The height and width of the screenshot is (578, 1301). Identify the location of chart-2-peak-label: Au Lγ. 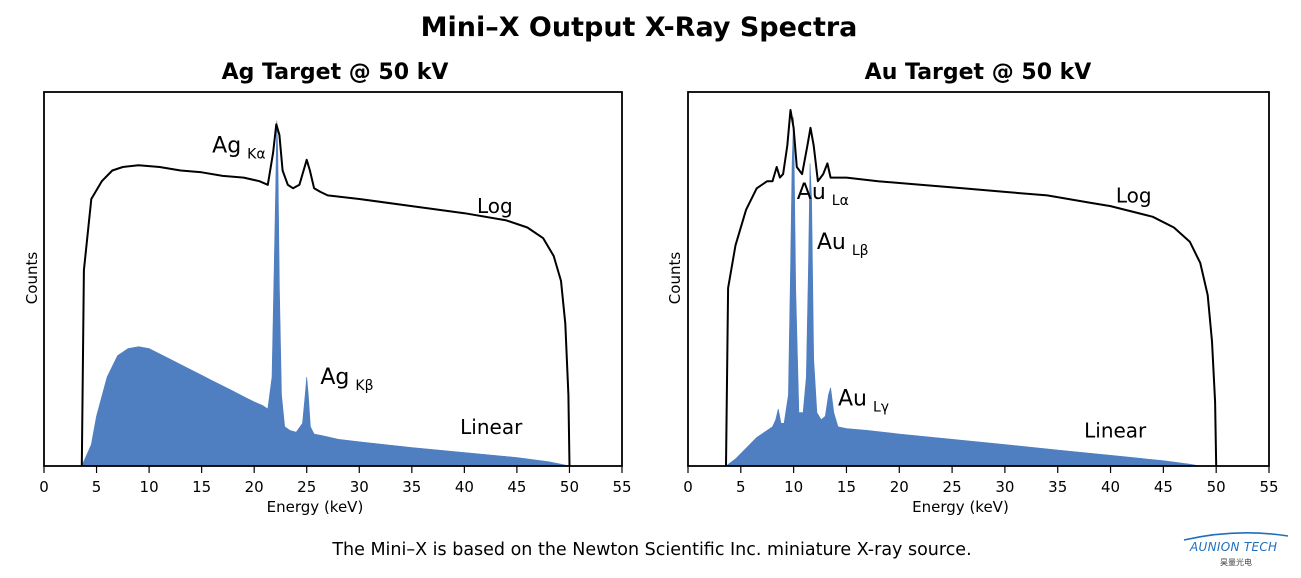
(863, 400).